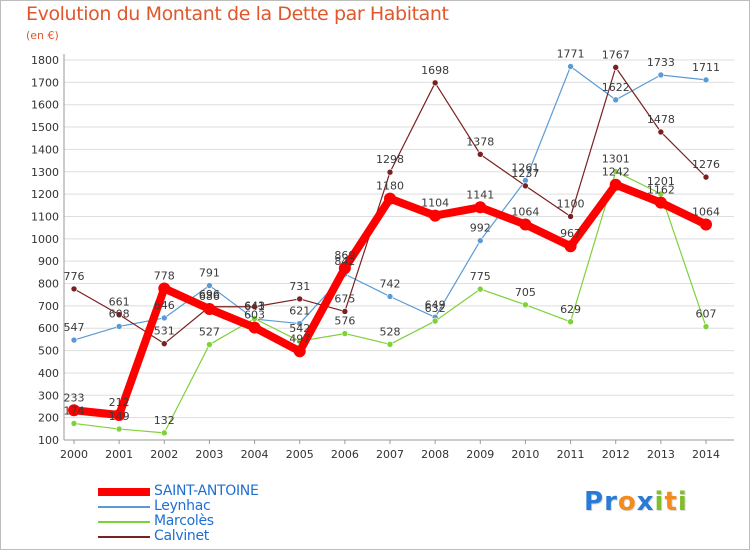 The width and height of the screenshot is (750, 550). Describe the element at coordinates (42, 35) in the screenshot. I see `chart-subtitle: (en €)` at that location.